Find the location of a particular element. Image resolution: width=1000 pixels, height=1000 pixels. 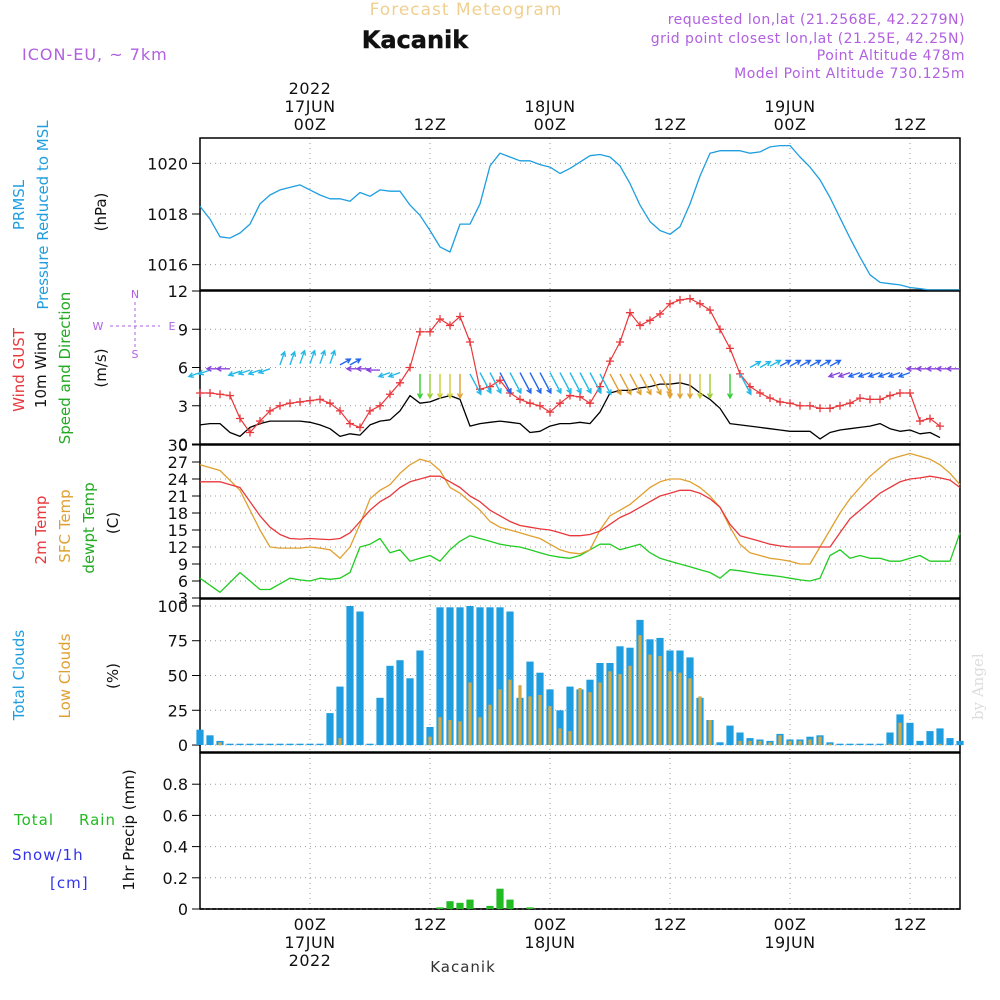

rain-bar is located at coordinates (460, 905).